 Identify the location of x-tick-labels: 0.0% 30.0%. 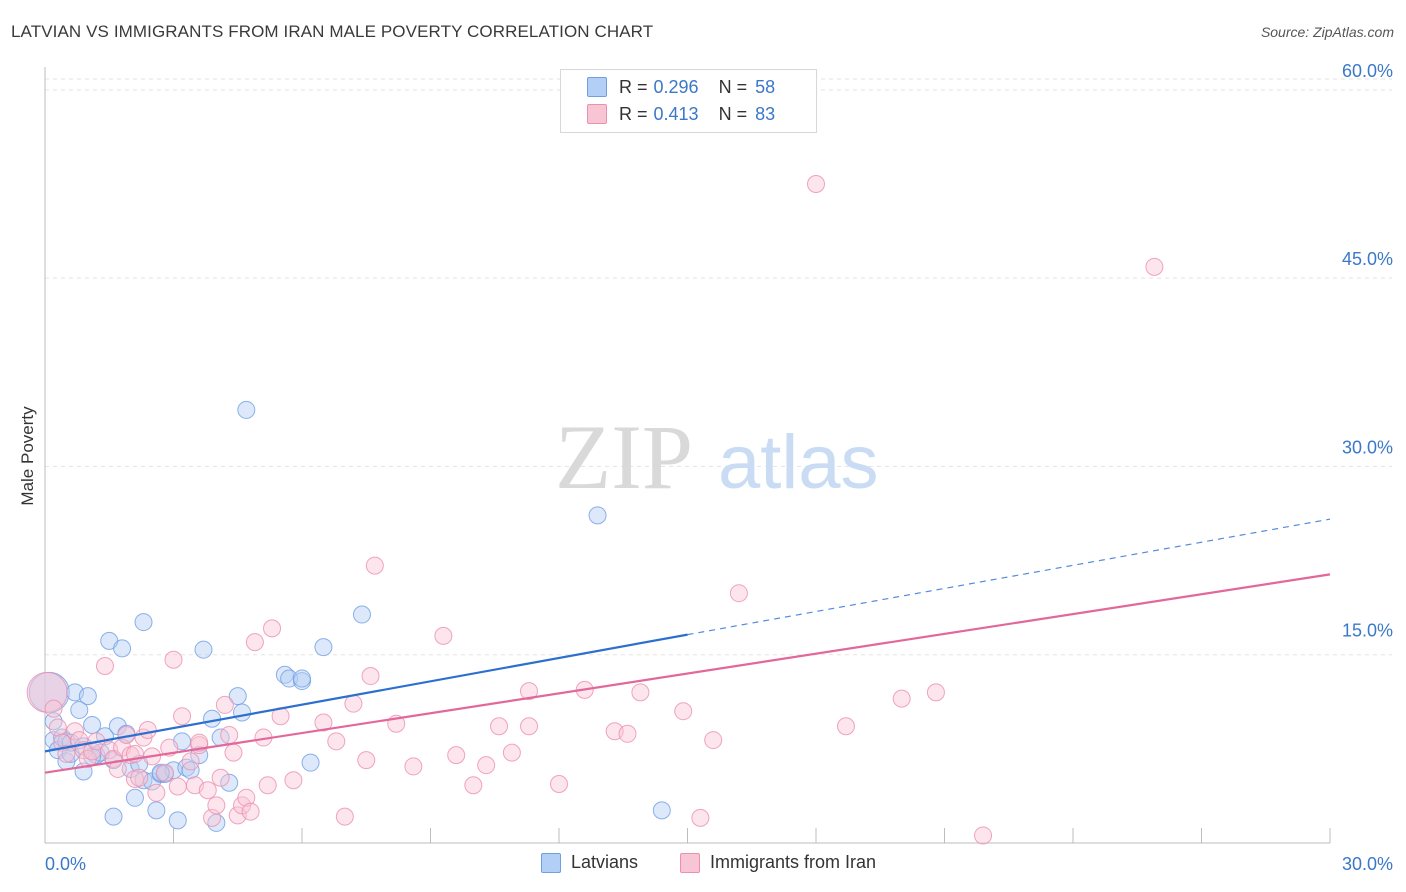
(719, 864).